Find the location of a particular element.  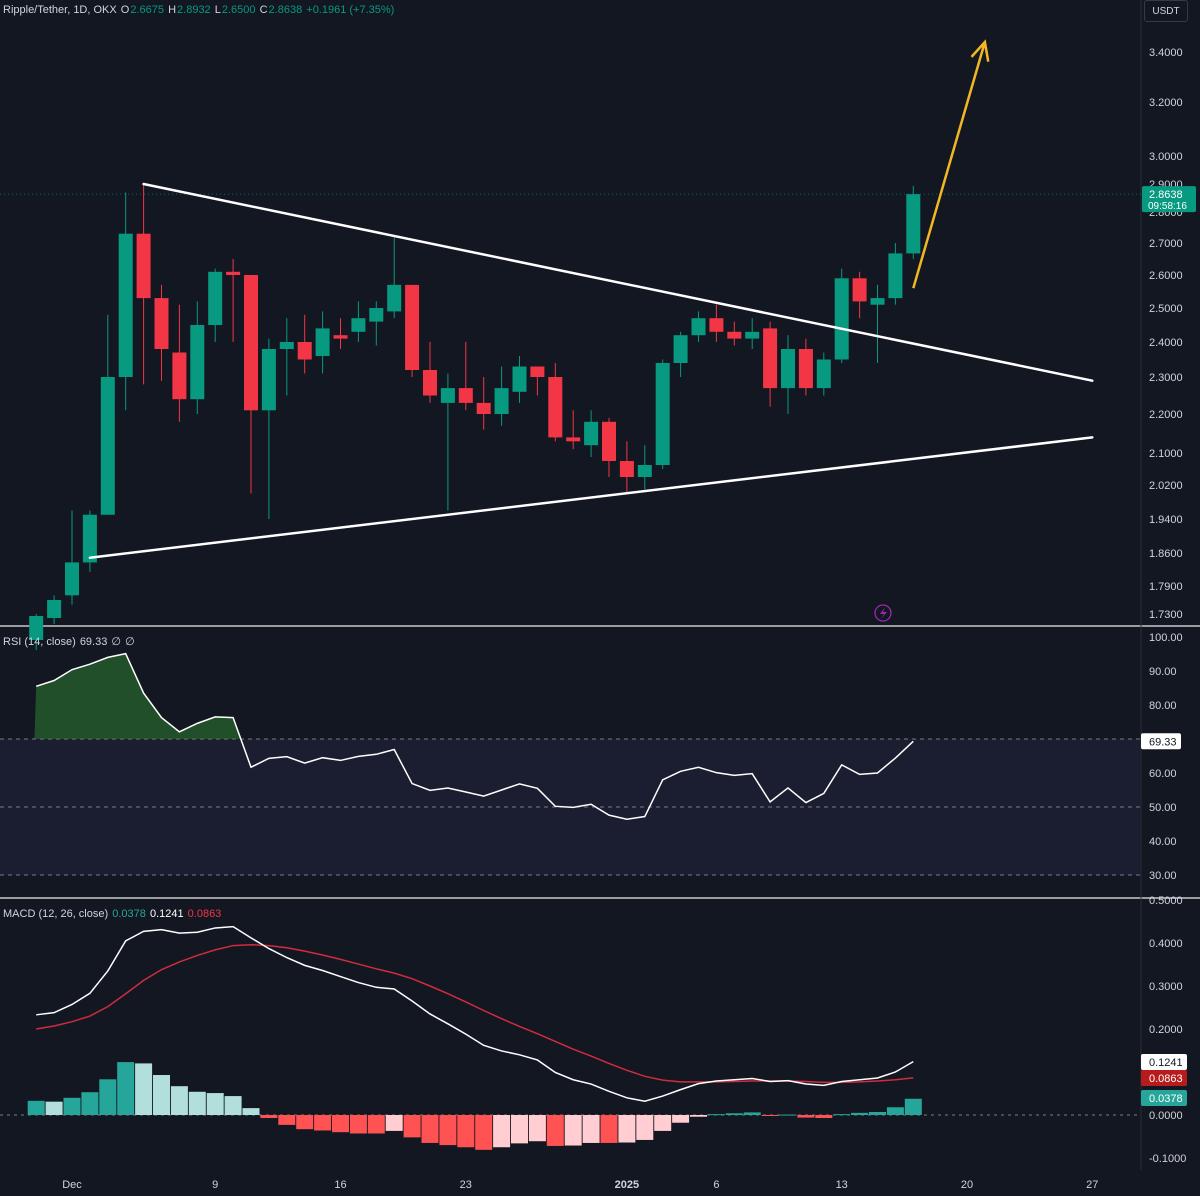

macd-tick-label: 0.0000 is located at coordinates (1166, 1116).